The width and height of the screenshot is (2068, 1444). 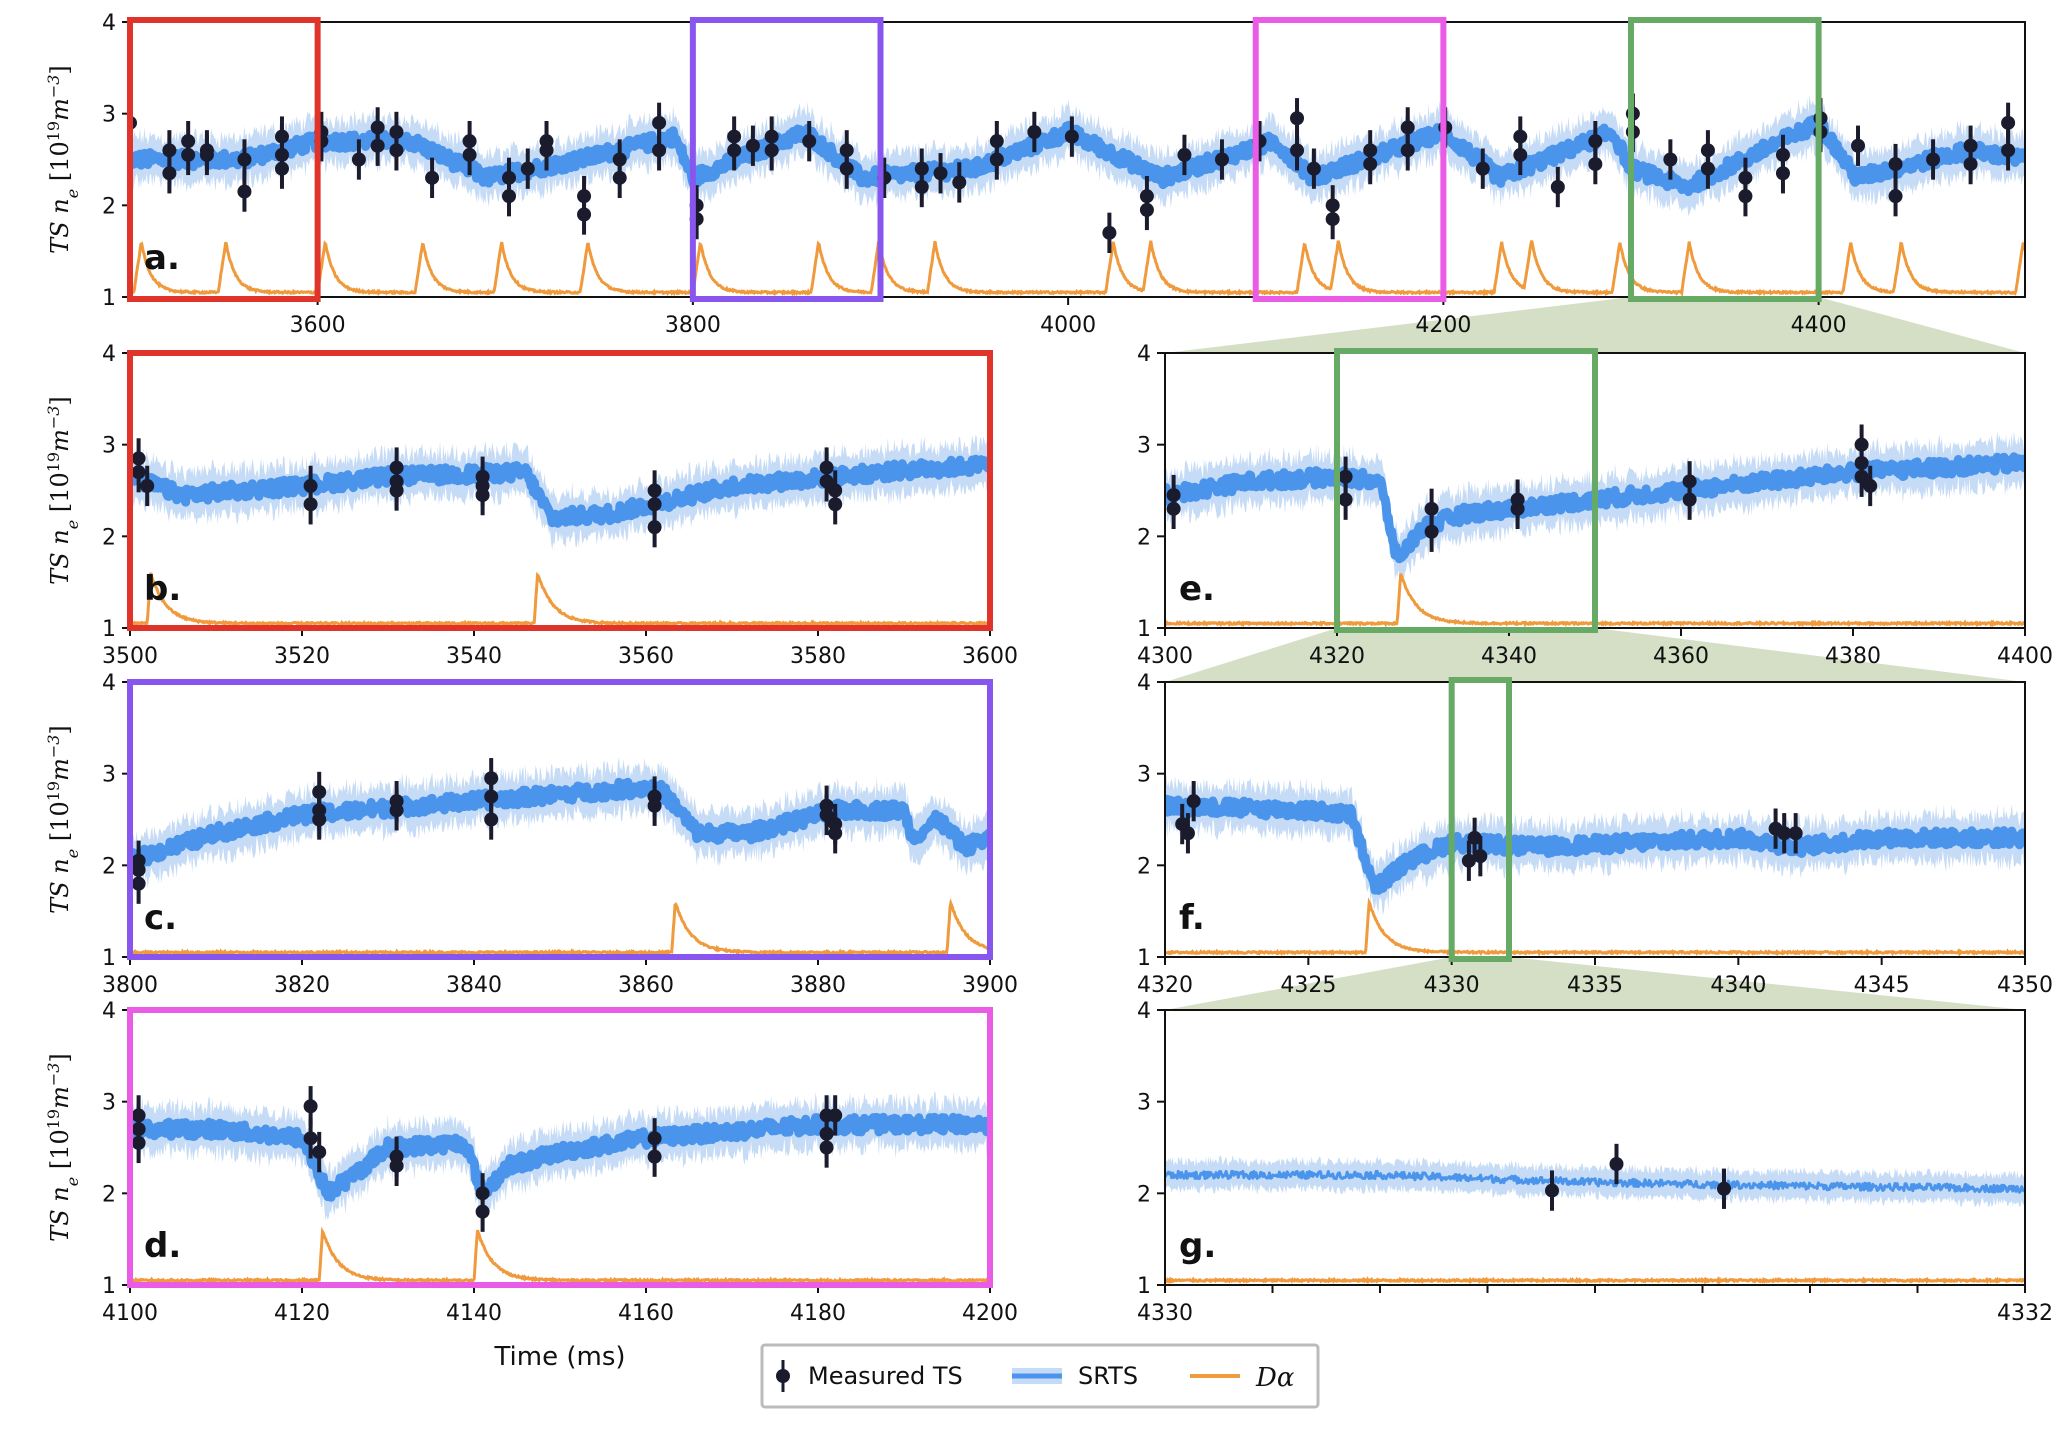 What do you see at coordinates (990, 985) in the screenshot?
I see `x-tick-label: 3900` at bounding box center [990, 985].